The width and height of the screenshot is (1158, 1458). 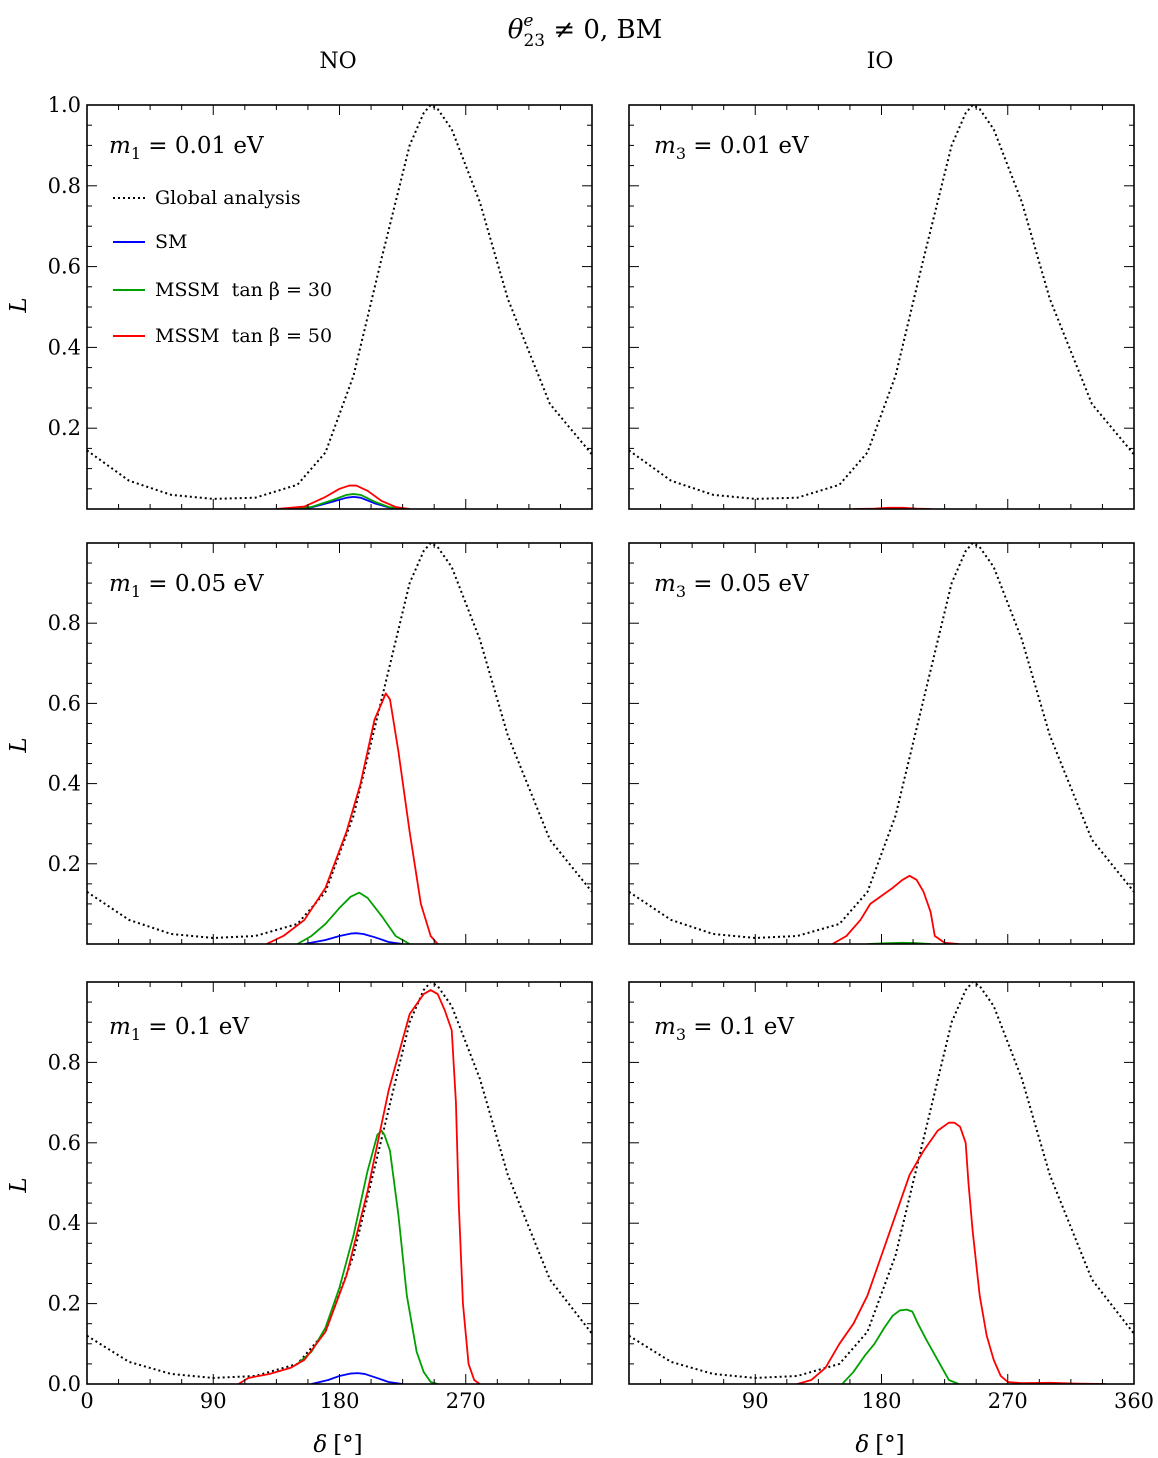 What do you see at coordinates (724, 1029) in the screenshot?
I see `panel-annotation: m3 = 0.1 eV` at bounding box center [724, 1029].